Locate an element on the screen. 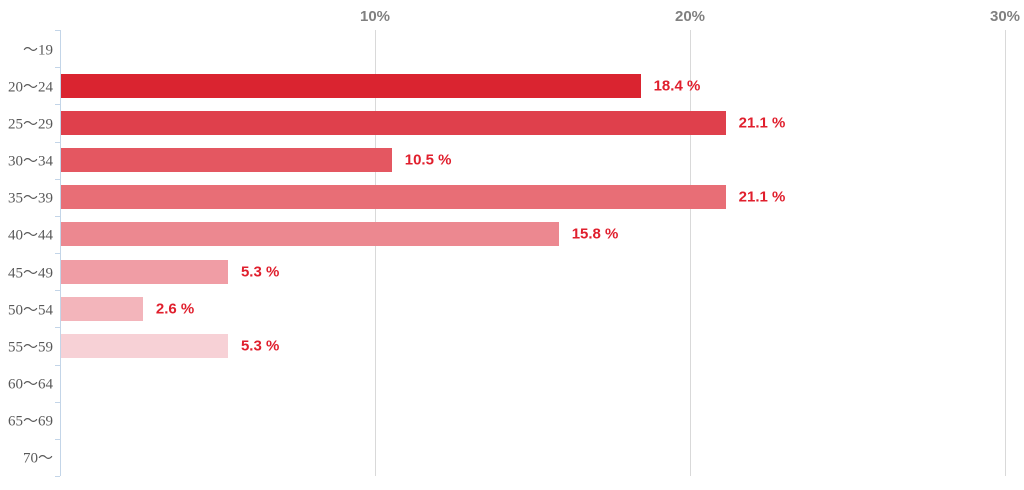 This screenshot has width=1024, height=490. x-axis-tick-label: 10% is located at coordinates (375, 16).